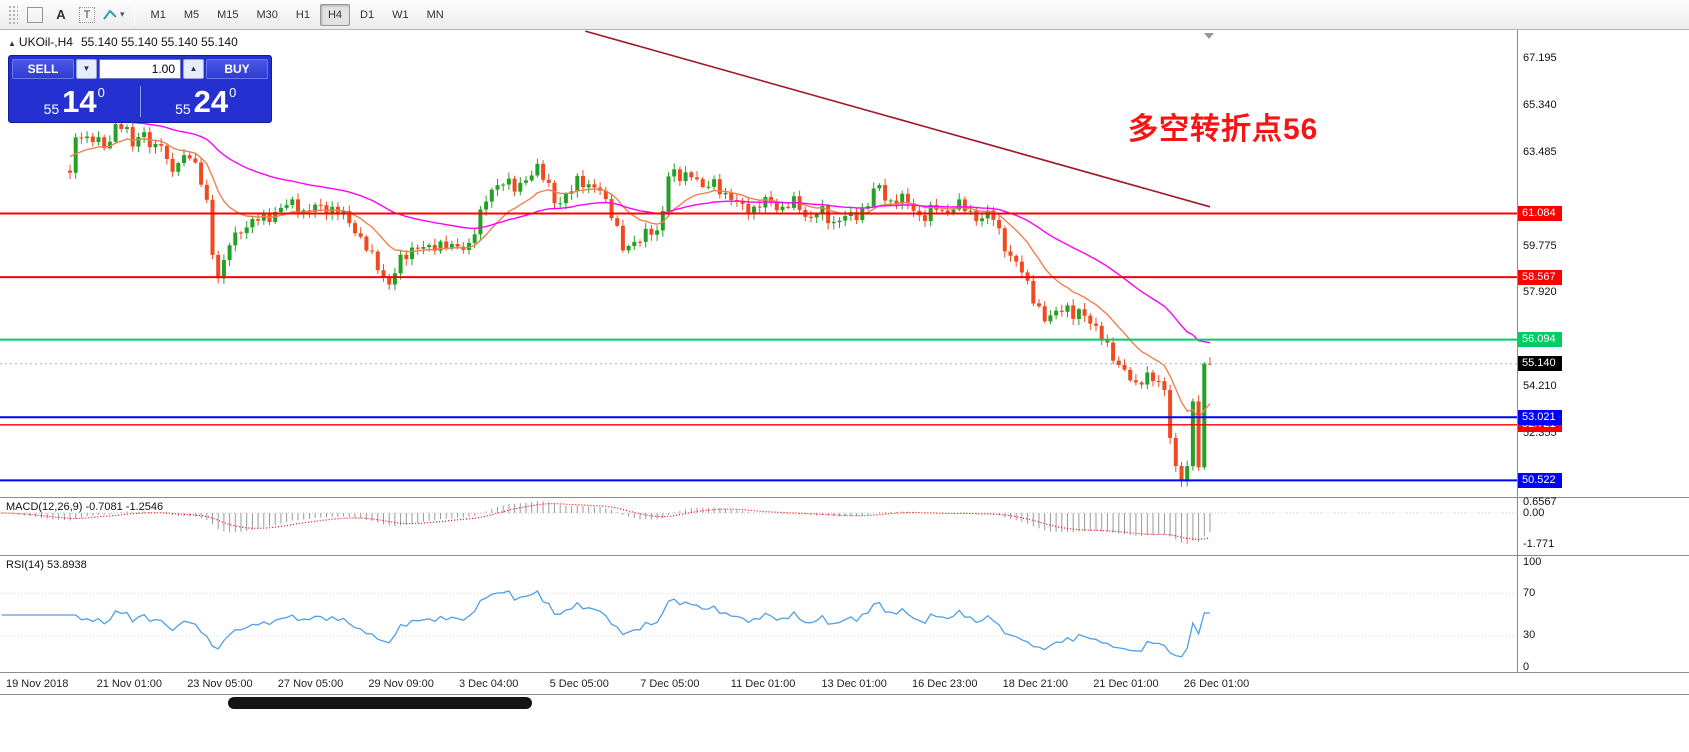  I want to click on letter-a-icon: A, so click(61, 14).